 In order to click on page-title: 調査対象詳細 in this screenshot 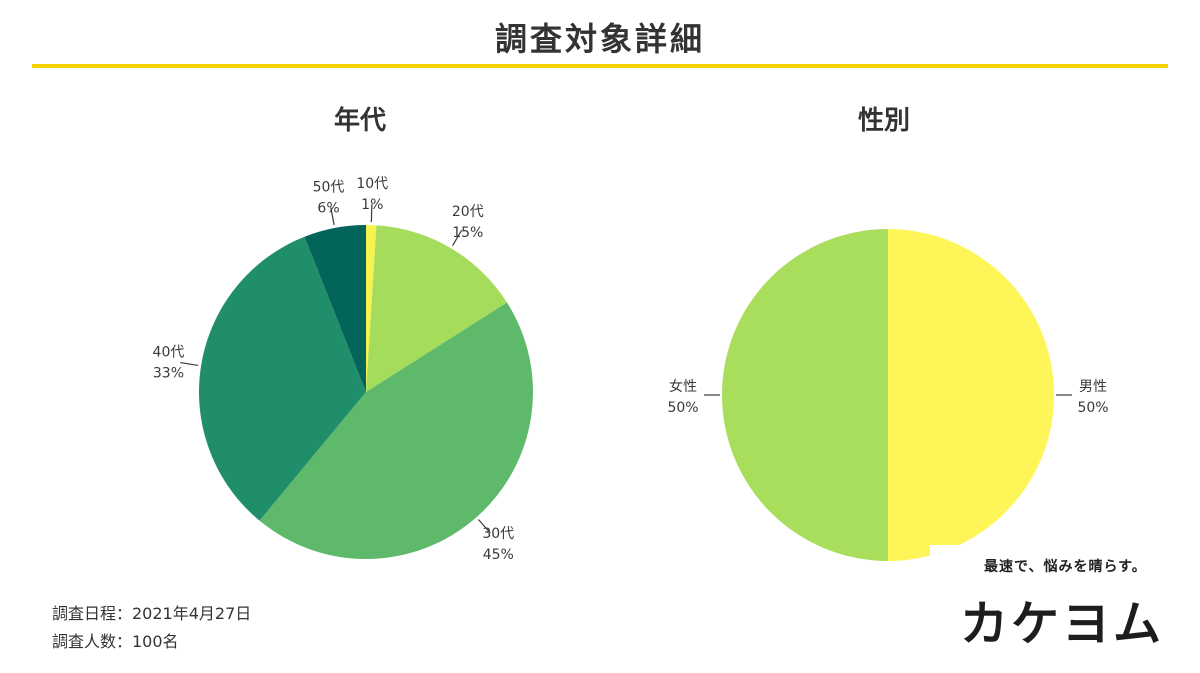, I will do `click(599, 39)`.